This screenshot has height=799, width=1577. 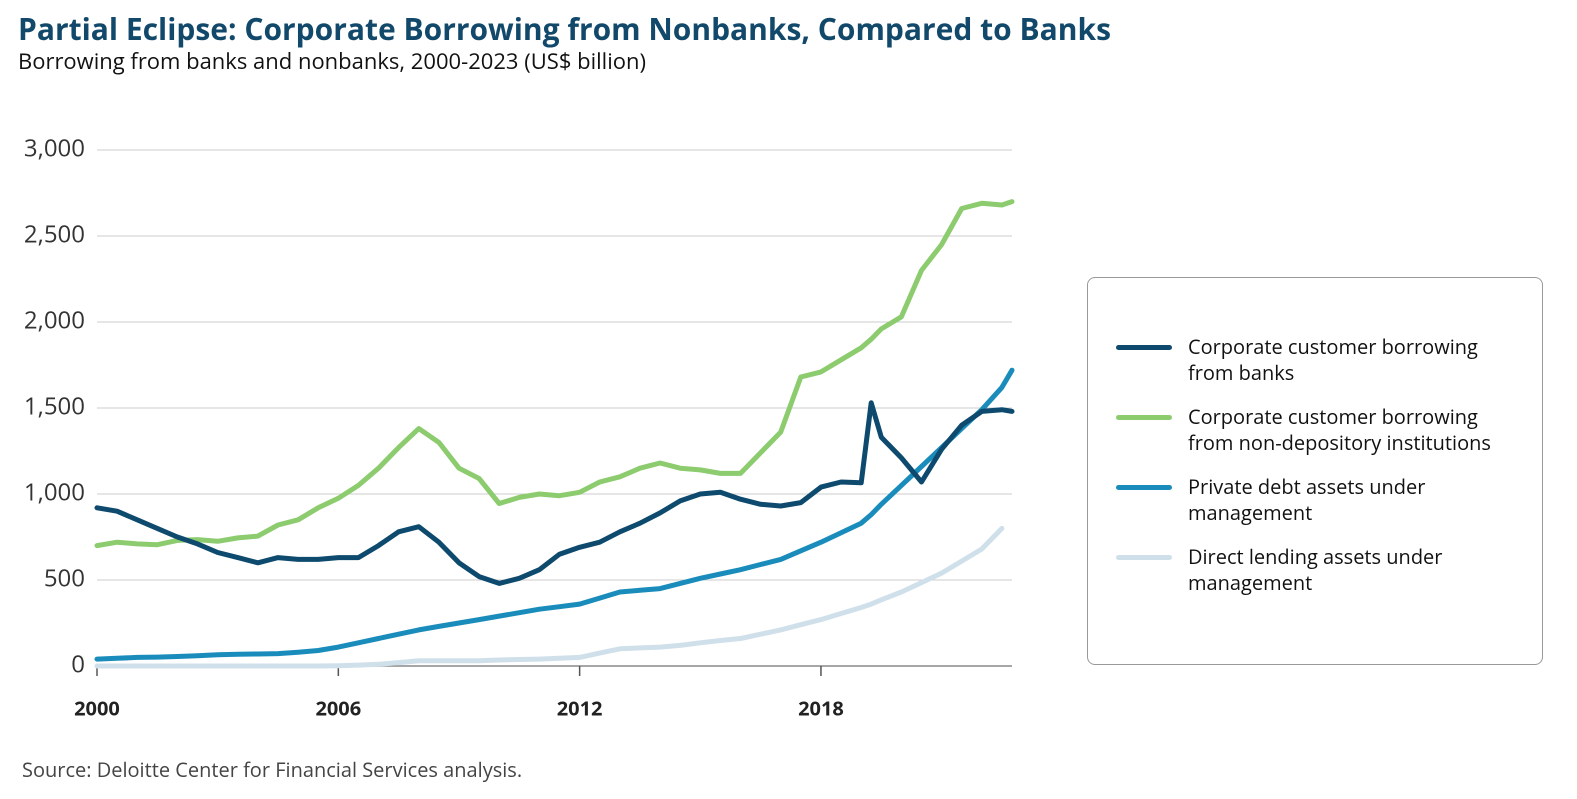 What do you see at coordinates (821, 707) in the screenshot?
I see `x-tick-label: 2018` at bounding box center [821, 707].